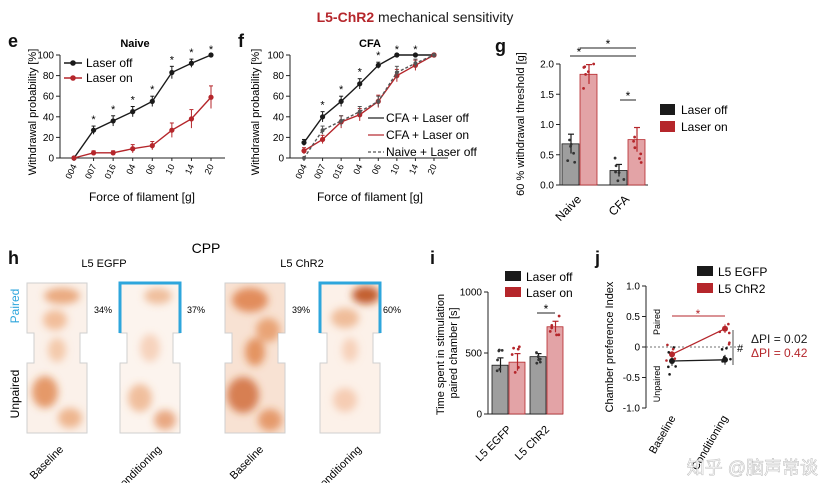  I want to click on x-tick-label: 004, so click(300, 172).